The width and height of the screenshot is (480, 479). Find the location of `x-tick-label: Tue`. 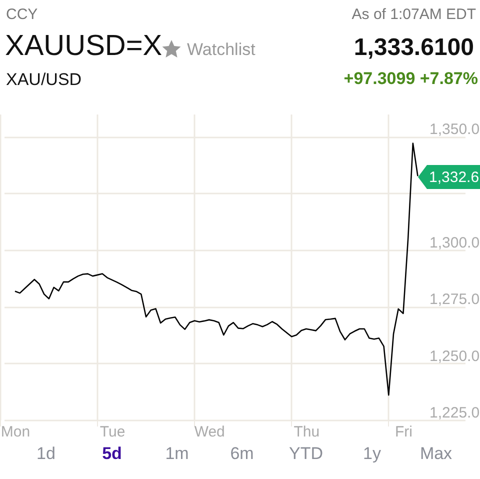

x-tick-label: Tue is located at coordinates (113, 432).